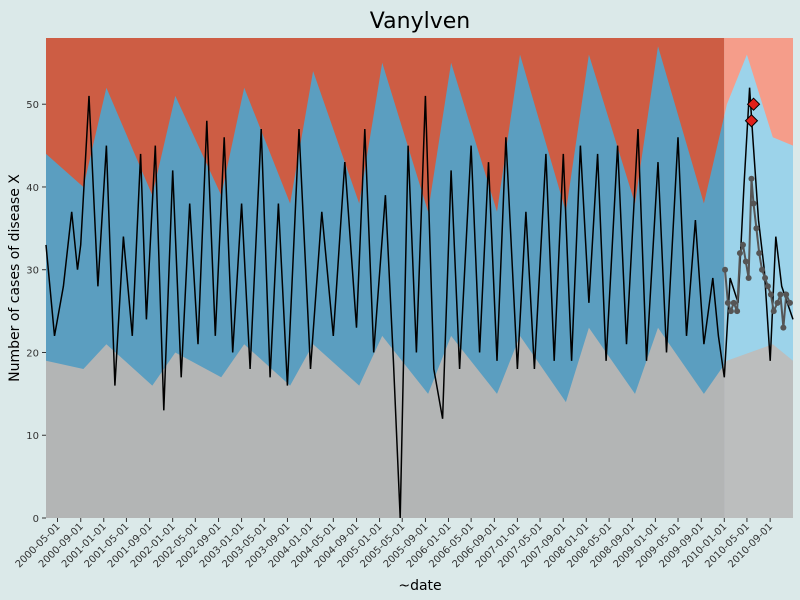  I want to click on y-tick-label: 50, so click(32, 105).